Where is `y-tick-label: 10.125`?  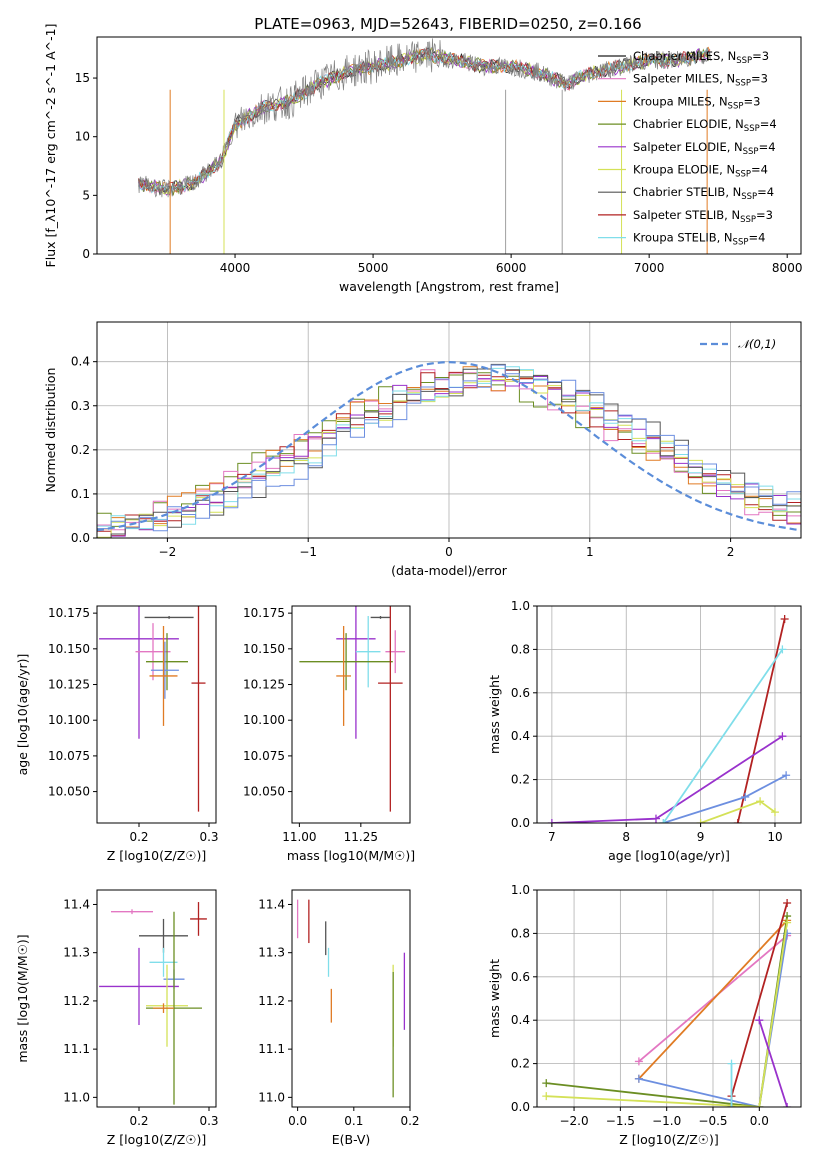 y-tick-label: 10.125 is located at coordinates (264, 685).